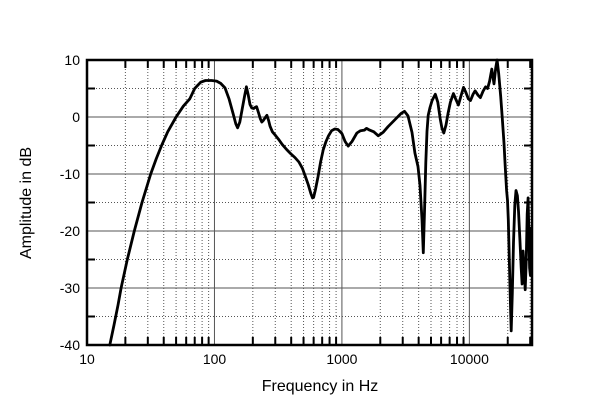 The width and height of the screenshot is (600, 409). What do you see at coordinates (284, 359) in the screenshot?
I see `x-tick-labels: 10 100 1000 10000` at bounding box center [284, 359].